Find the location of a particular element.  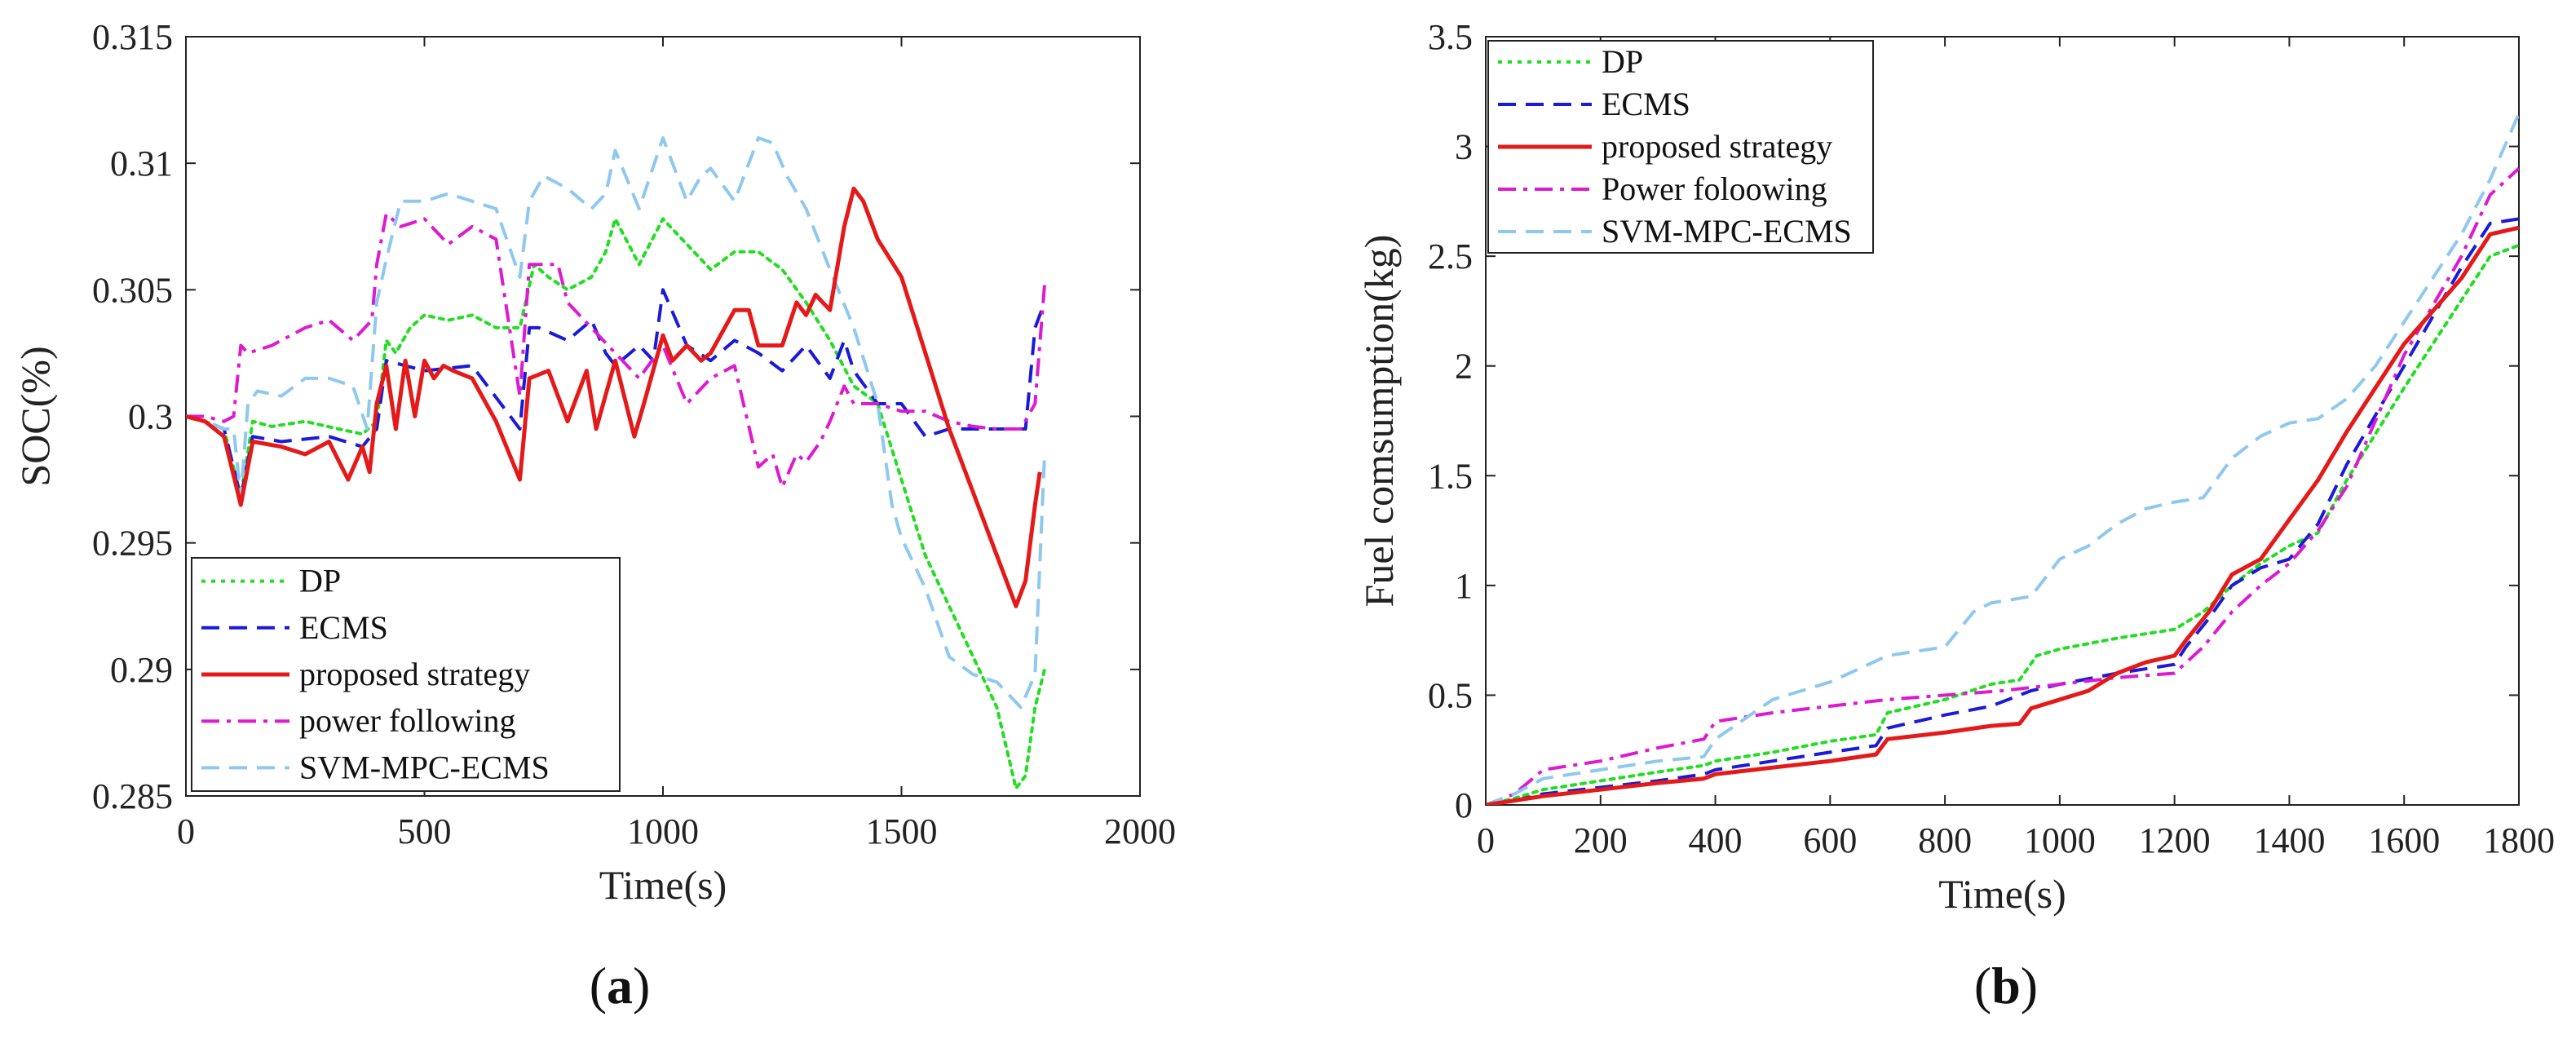

x-tick-label: 800 is located at coordinates (1945, 840).